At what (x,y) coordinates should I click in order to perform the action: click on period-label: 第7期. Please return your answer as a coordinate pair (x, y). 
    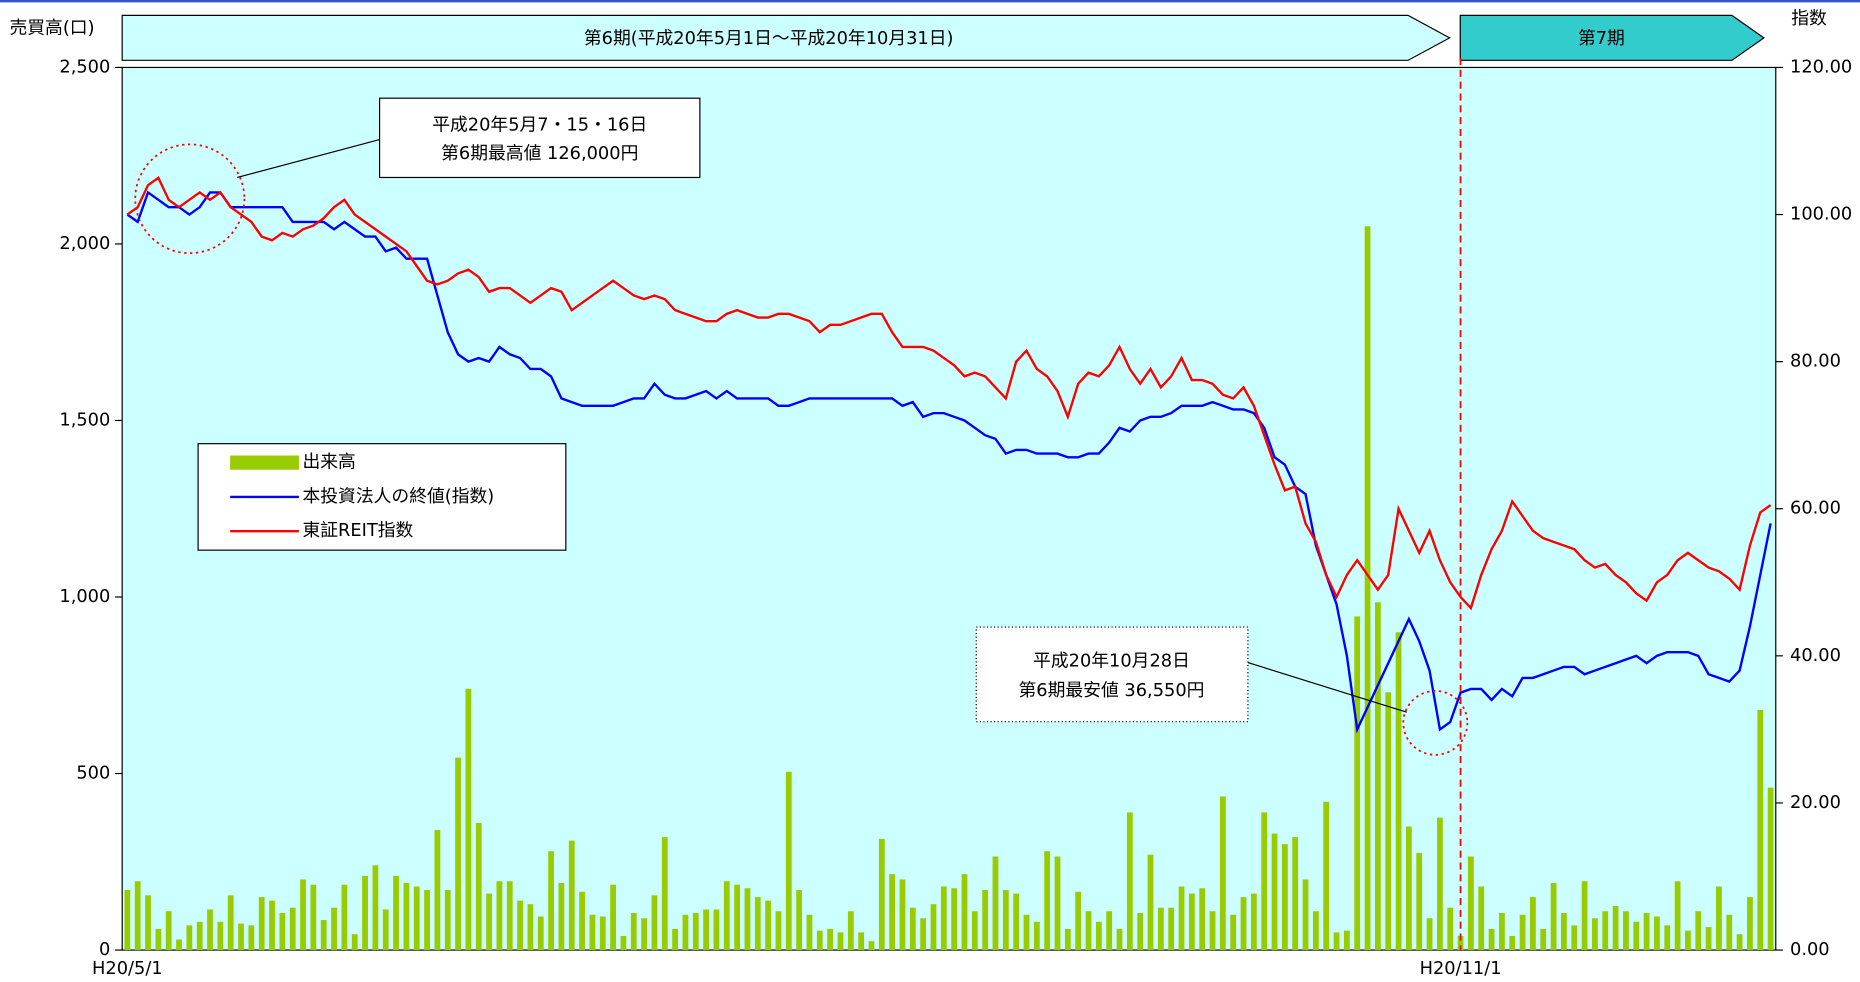
    Looking at the image, I should click on (1601, 38).